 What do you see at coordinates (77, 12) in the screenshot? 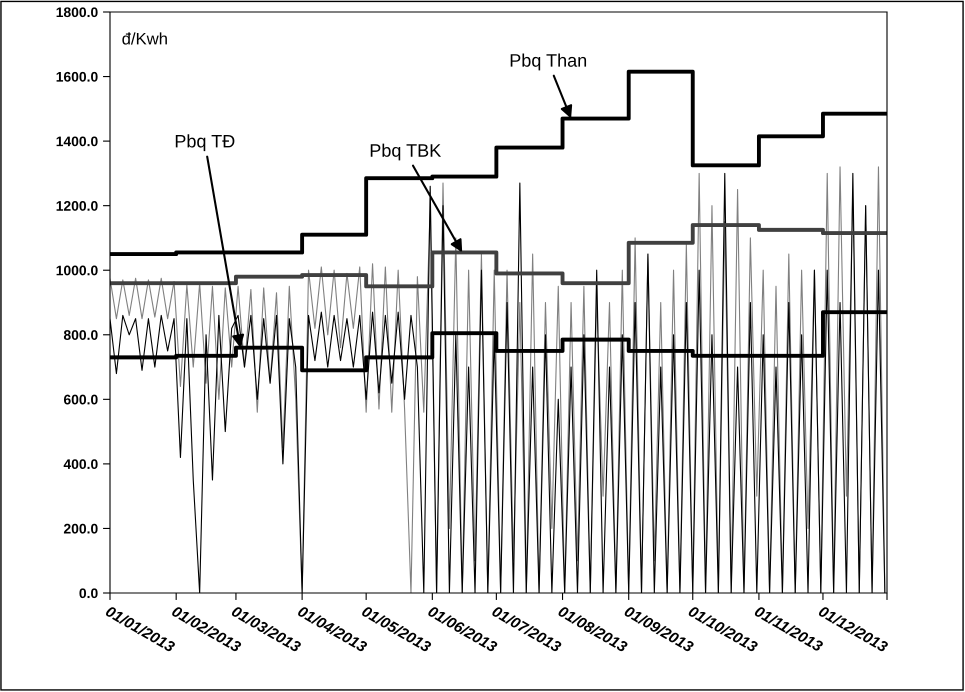
I see `y-tick-label: 1800.0` at bounding box center [77, 12].